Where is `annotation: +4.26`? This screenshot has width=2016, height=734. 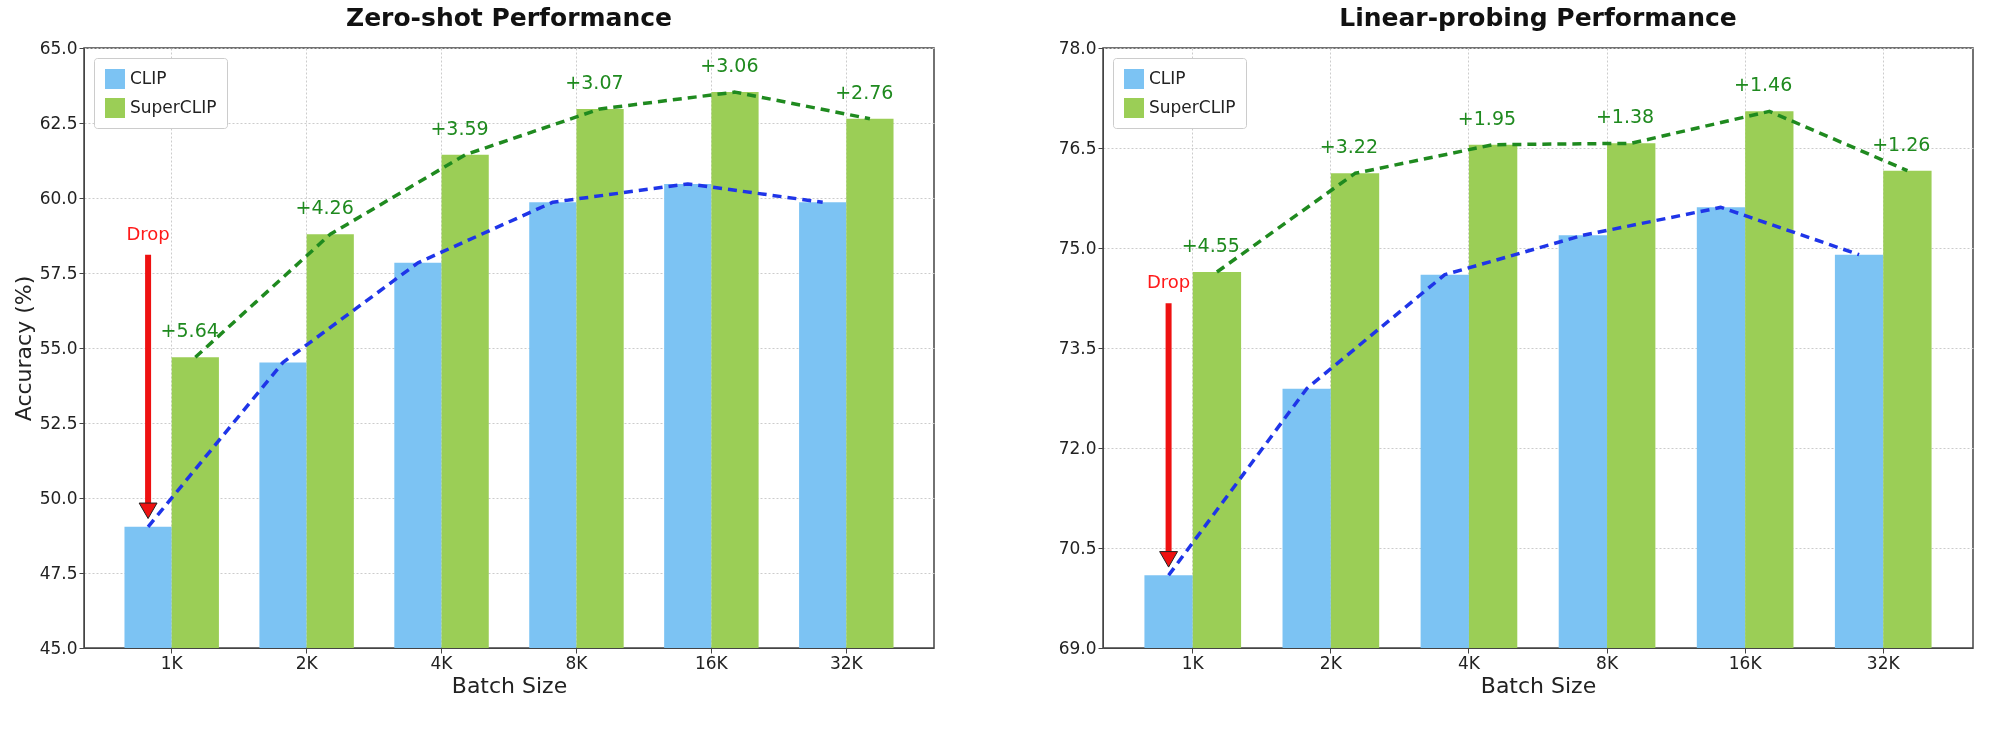 annotation: +4.26 is located at coordinates (324, 207).